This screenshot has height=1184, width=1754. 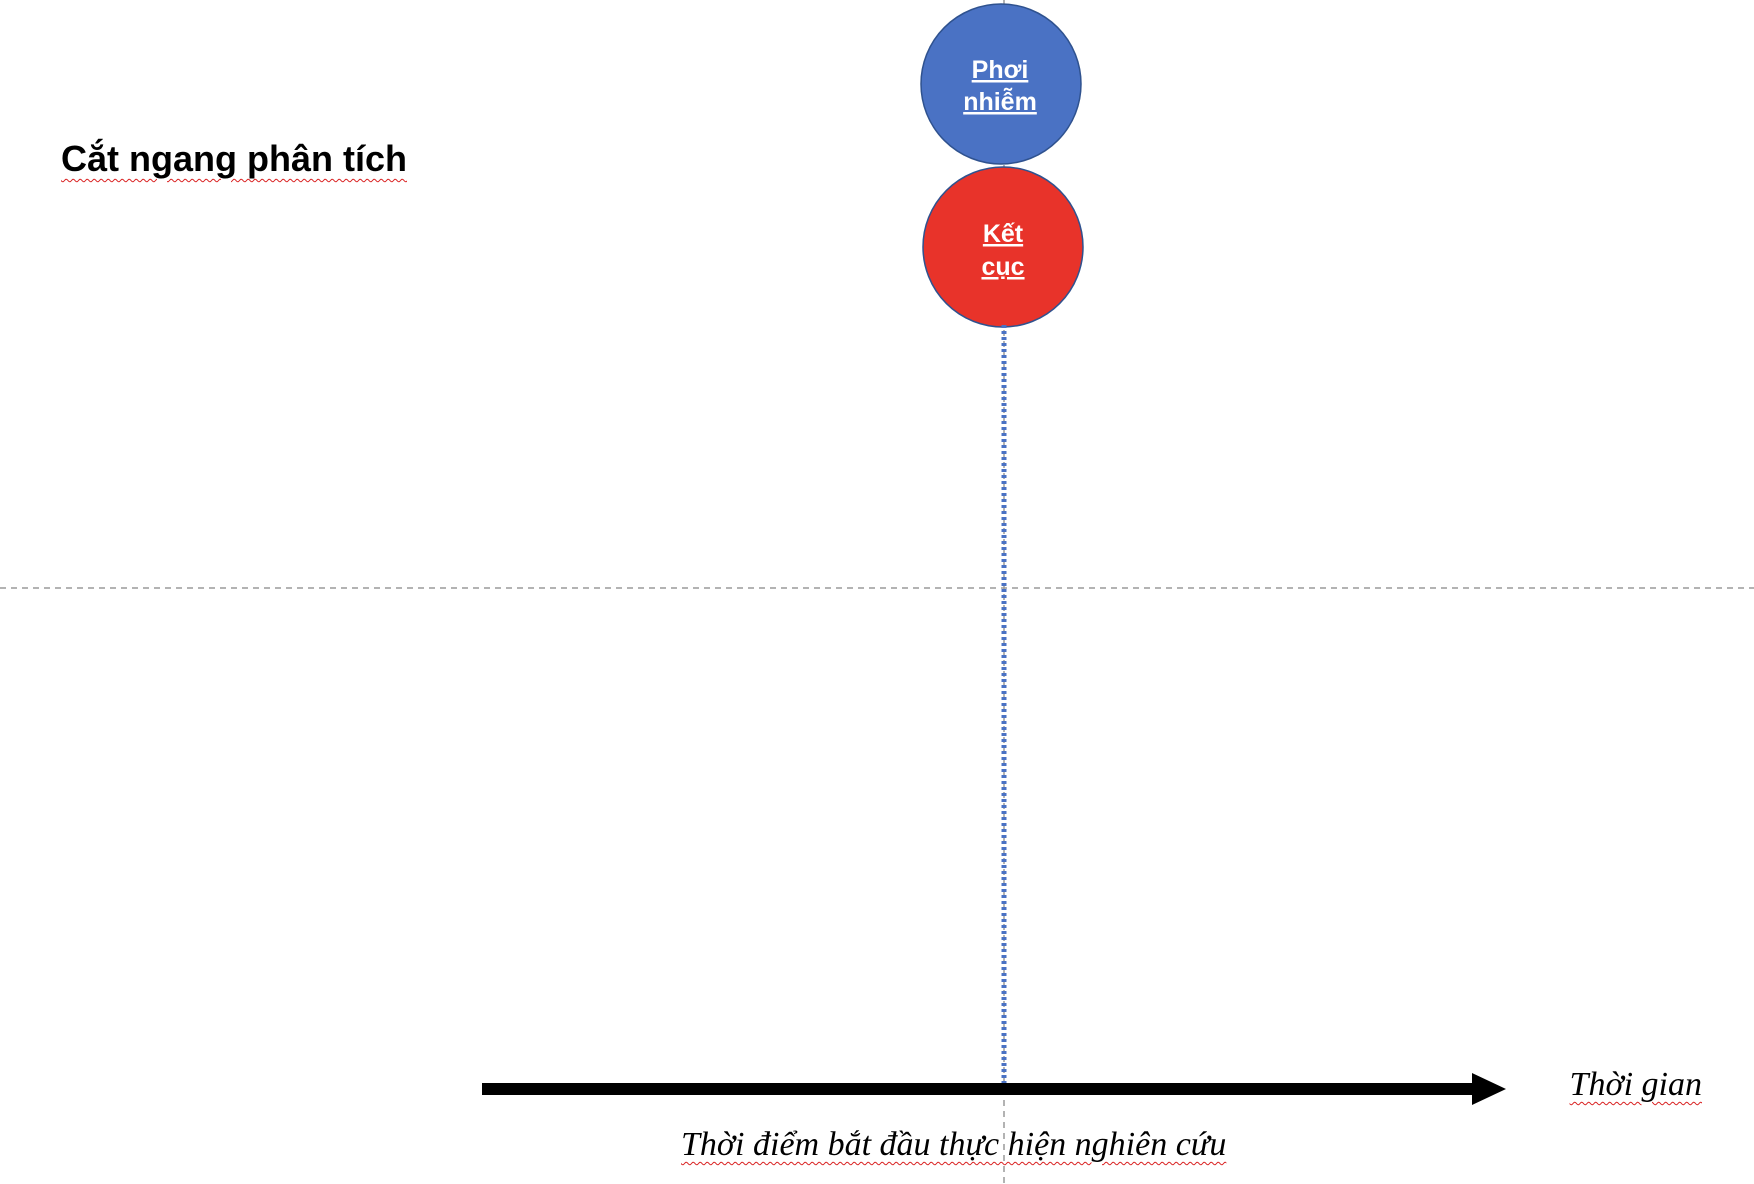 I want to click on diagram-title: Cắt ngang phân tích, so click(x=234, y=158).